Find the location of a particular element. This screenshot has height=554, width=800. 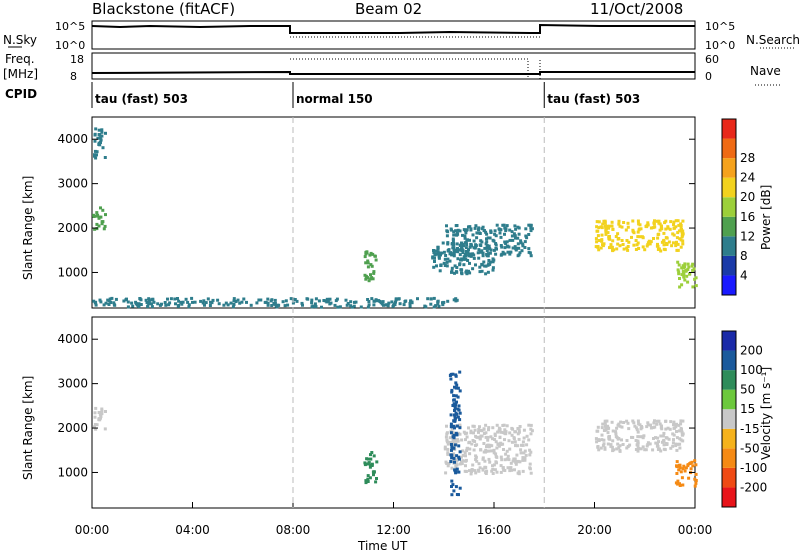

colorbar-tick-label: 12 is located at coordinates (747, 236).